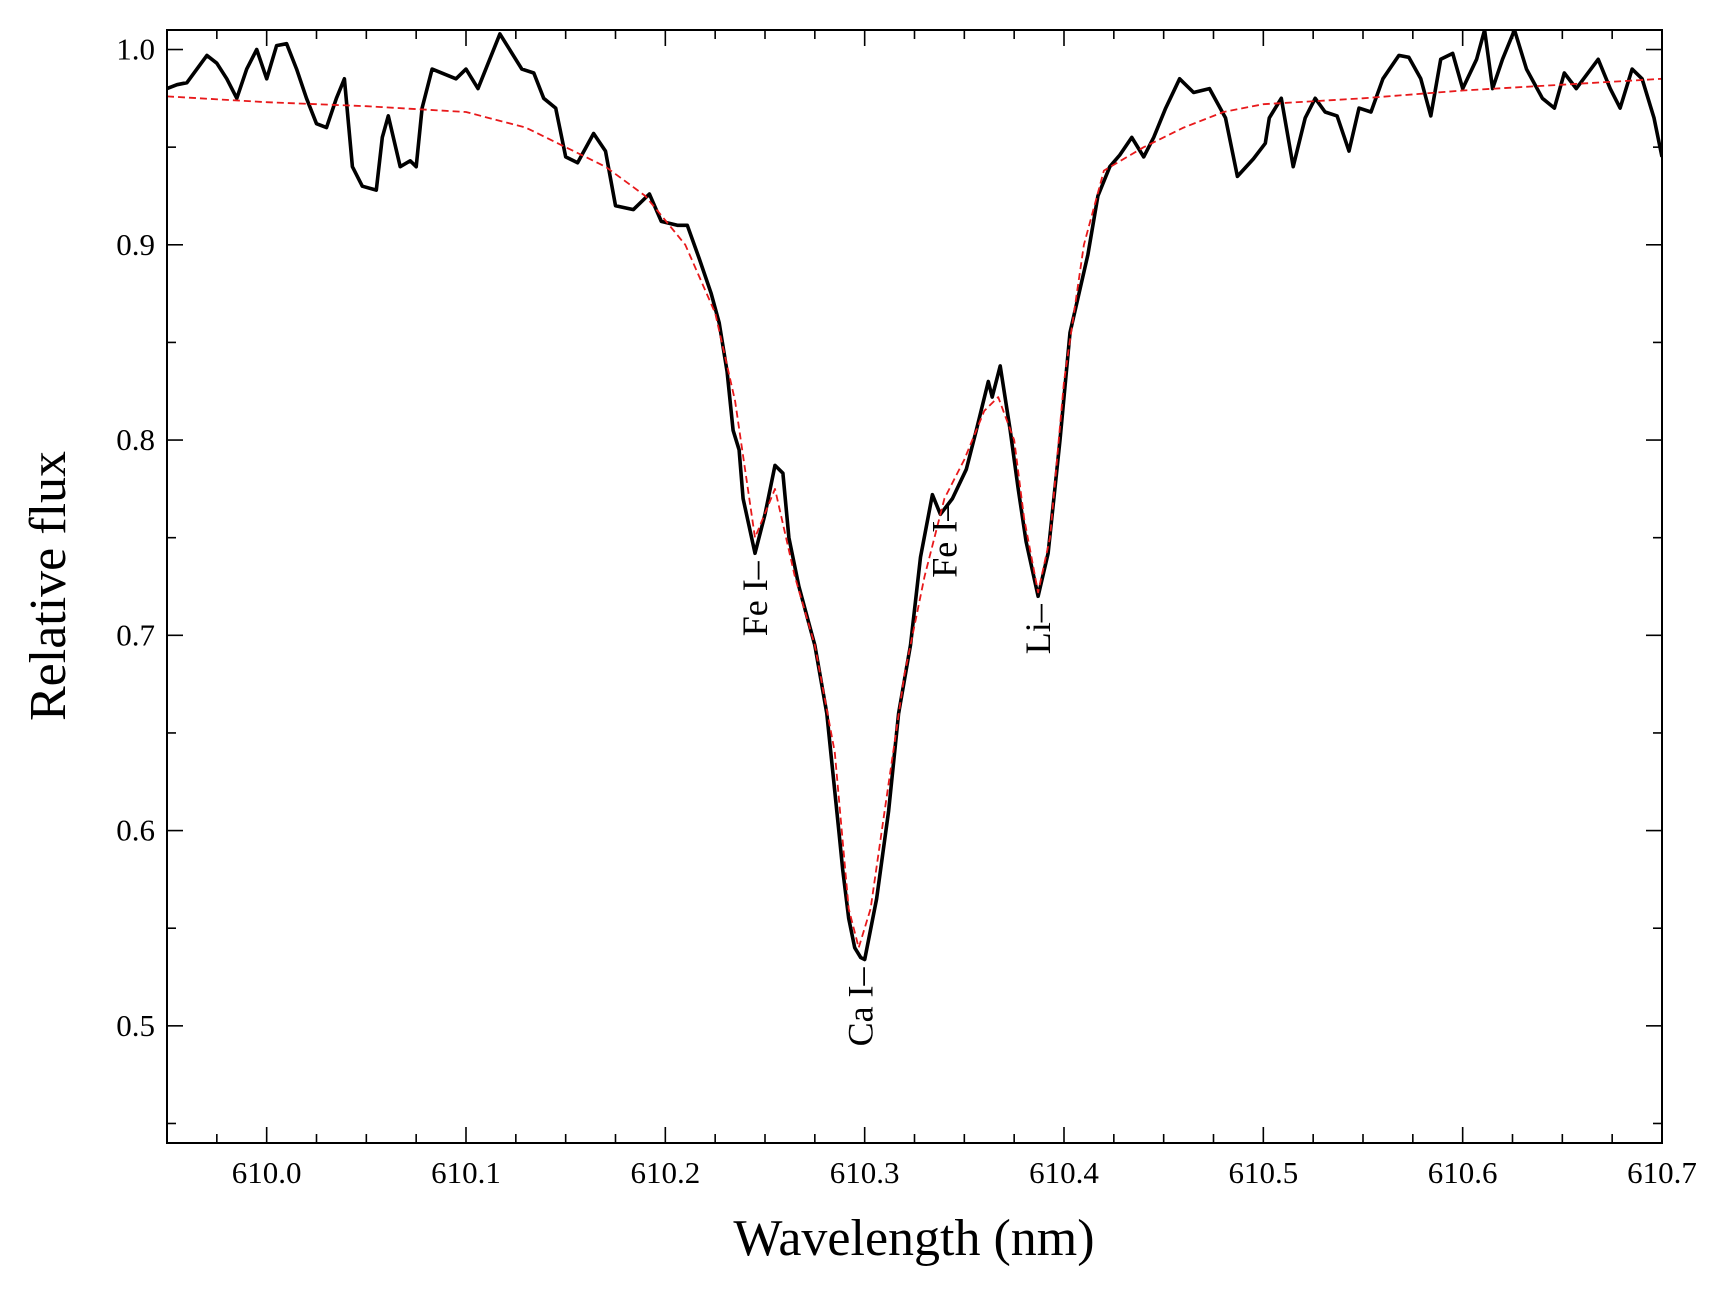 Image resolution: width=1731 pixels, height=1295 pixels. I want to click on y-tick-label: 1.0, so click(135, 49).